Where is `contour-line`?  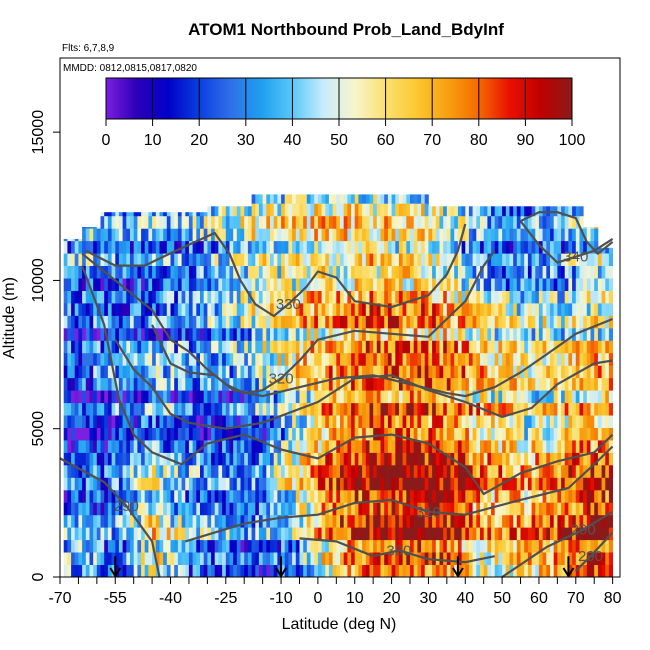 contour-line is located at coordinates (594, 551).